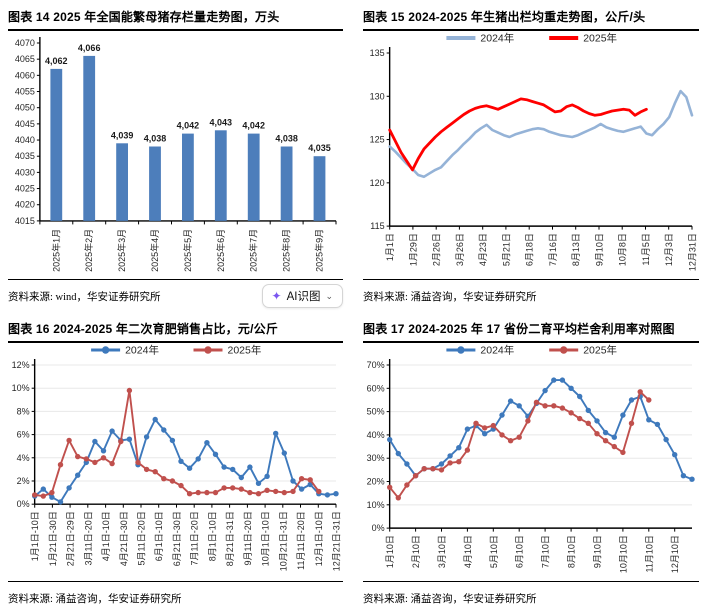 The height and width of the screenshot is (614, 711). What do you see at coordinates (623, 554) in the screenshot?
I see `svg-text: 10月10日` at bounding box center [623, 554].